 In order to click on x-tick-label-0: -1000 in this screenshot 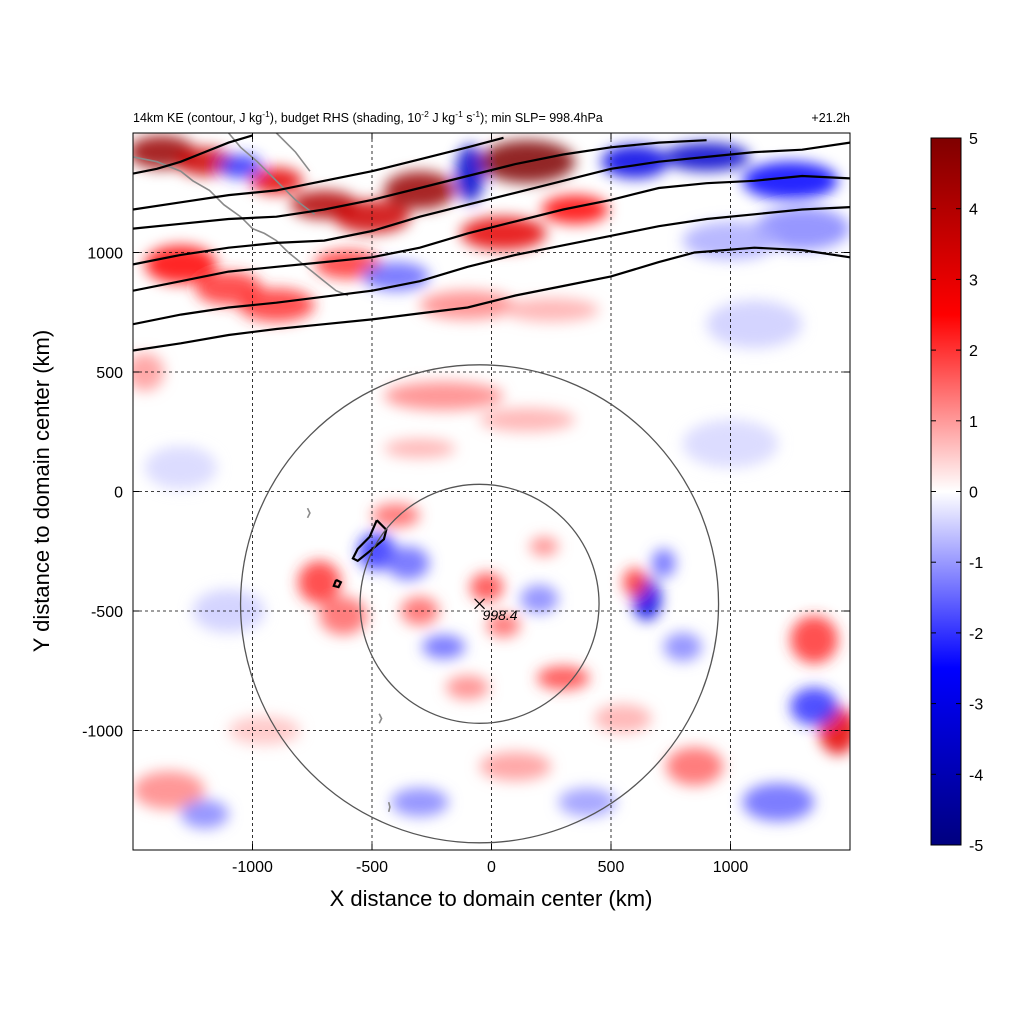, I will do `click(252, 867)`.